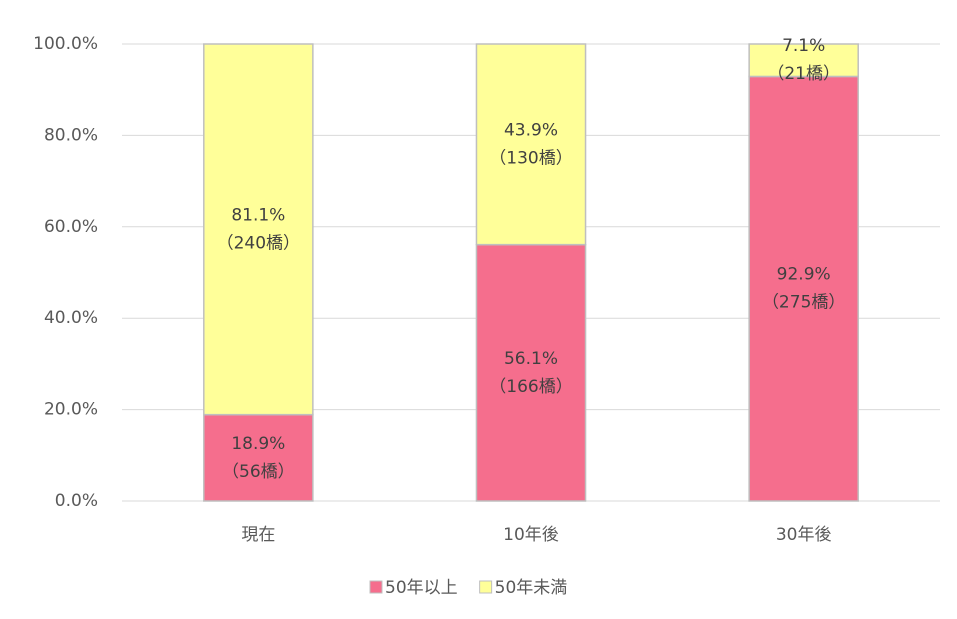  I want to click on data-label: 56.1%, so click(531, 359).